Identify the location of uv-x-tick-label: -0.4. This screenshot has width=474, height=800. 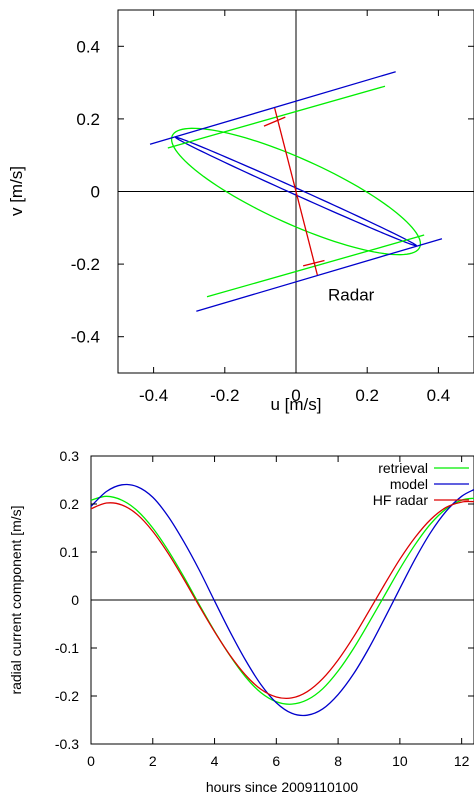
(153, 395).